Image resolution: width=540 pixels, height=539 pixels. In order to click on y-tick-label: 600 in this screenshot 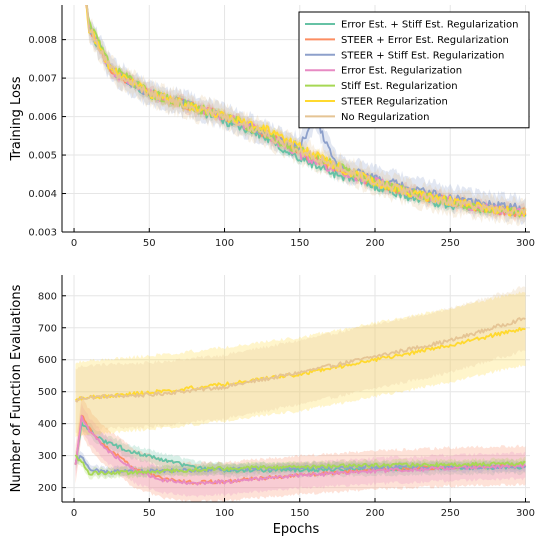, I will do `click(47, 360)`.